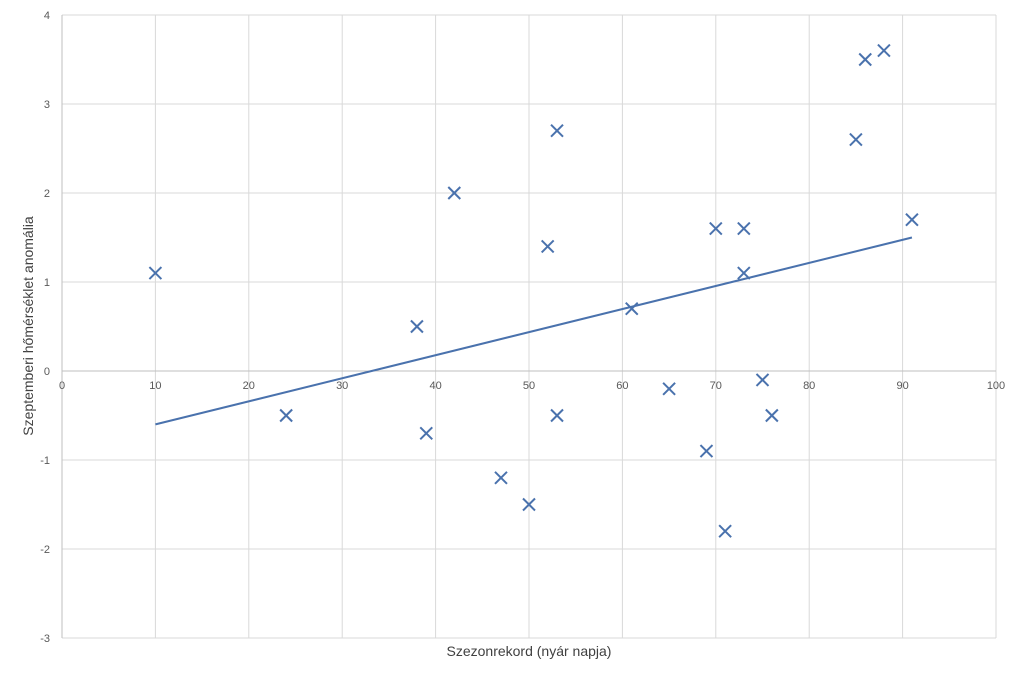  What do you see at coordinates (47, 194) in the screenshot?
I see `y-tick-label: 2` at bounding box center [47, 194].